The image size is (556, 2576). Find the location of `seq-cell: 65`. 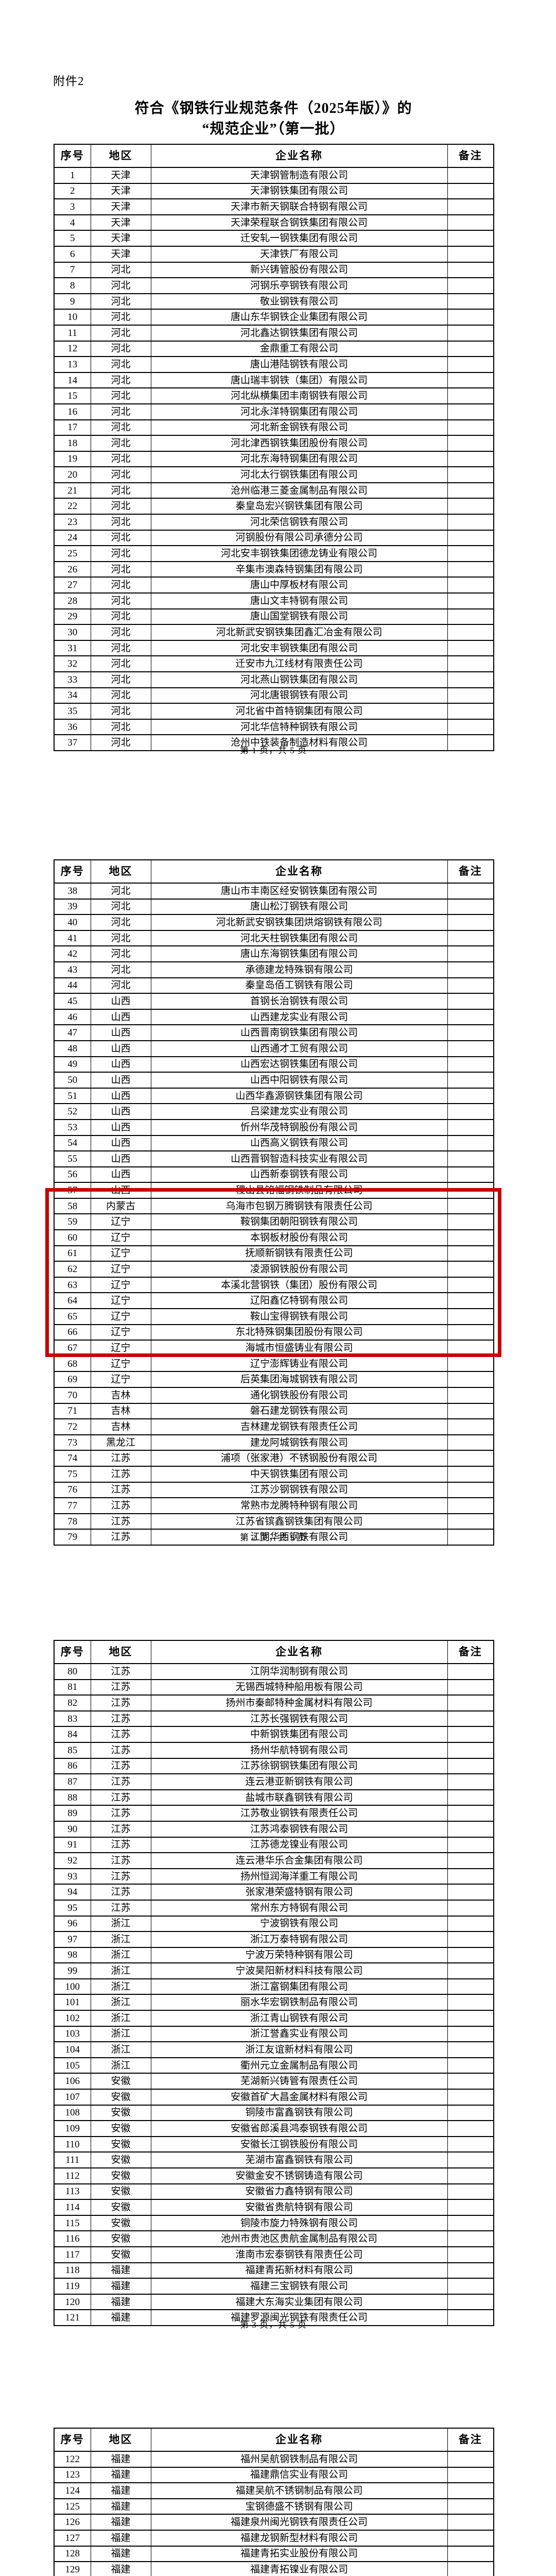

seq-cell: 65 is located at coordinates (72, 1316).